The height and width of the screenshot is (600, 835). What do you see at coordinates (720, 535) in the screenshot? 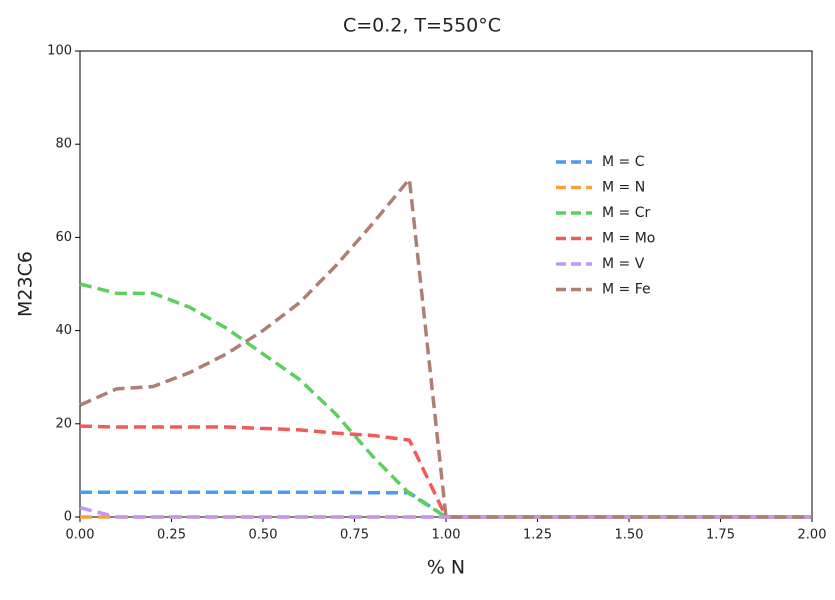
I see `x-tick-label: 1.75` at bounding box center [720, 535].